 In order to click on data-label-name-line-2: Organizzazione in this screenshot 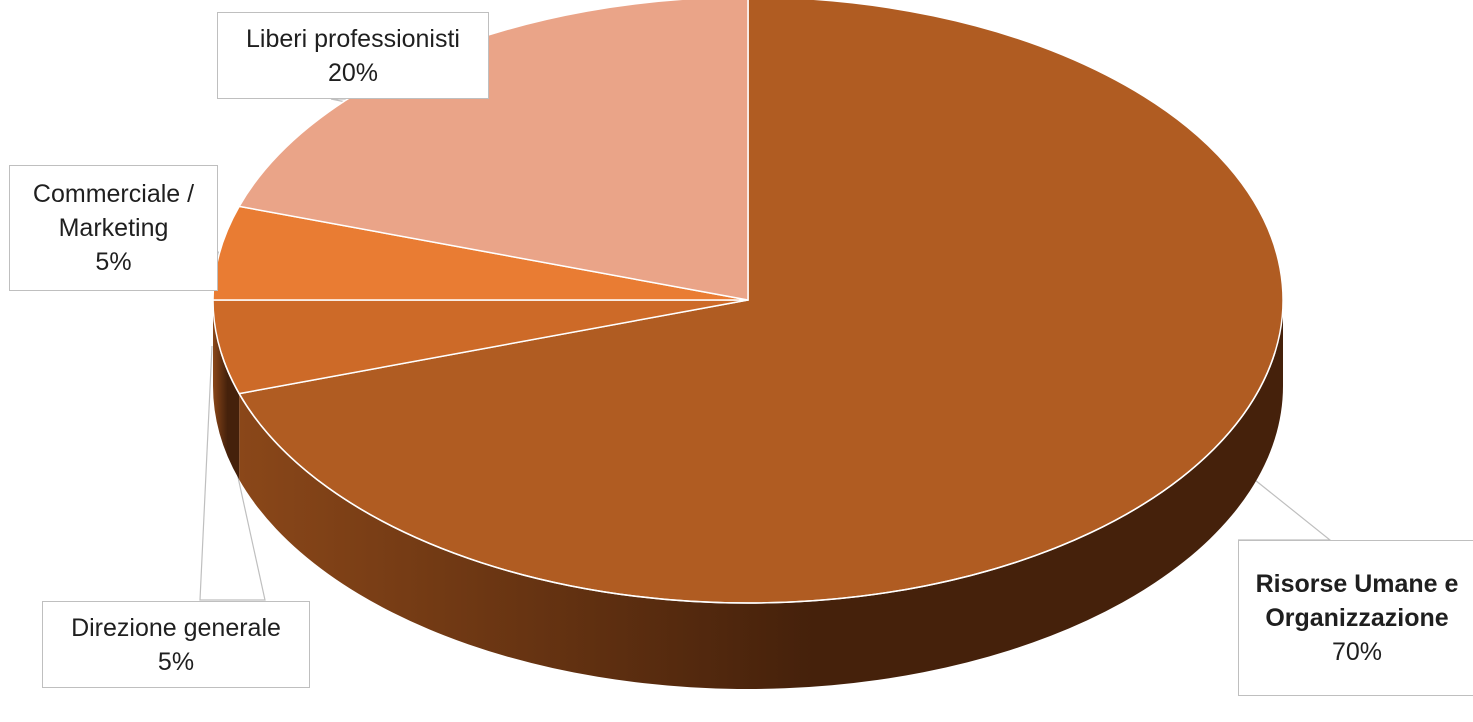, I will do `click(1357, 618)`.